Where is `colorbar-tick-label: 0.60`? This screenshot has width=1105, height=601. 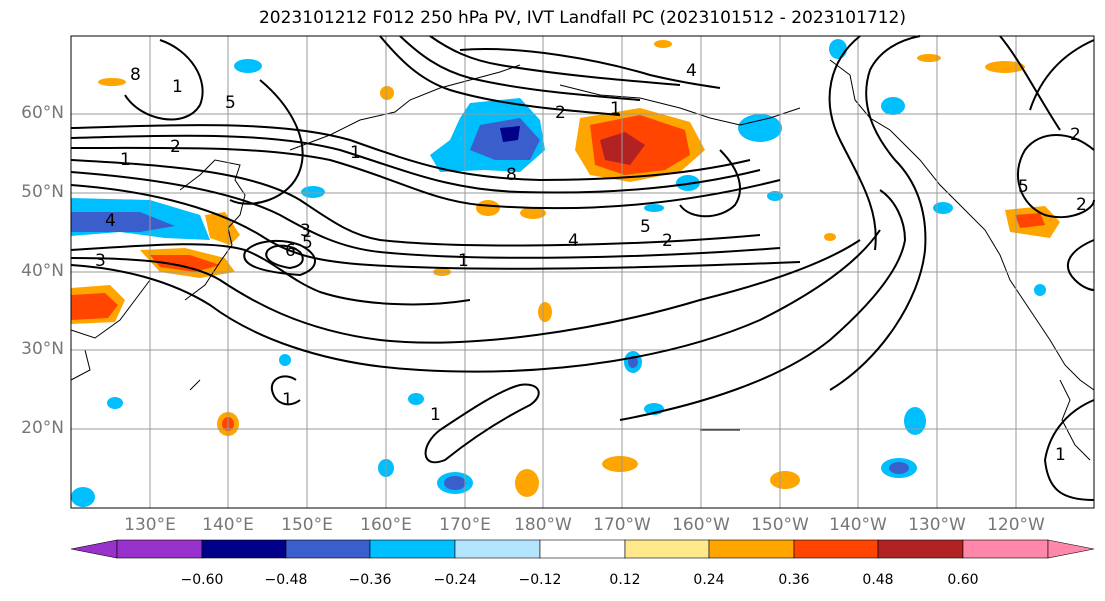 colorbar-tick-label: 0.60 is located at coordinates (963, 580).